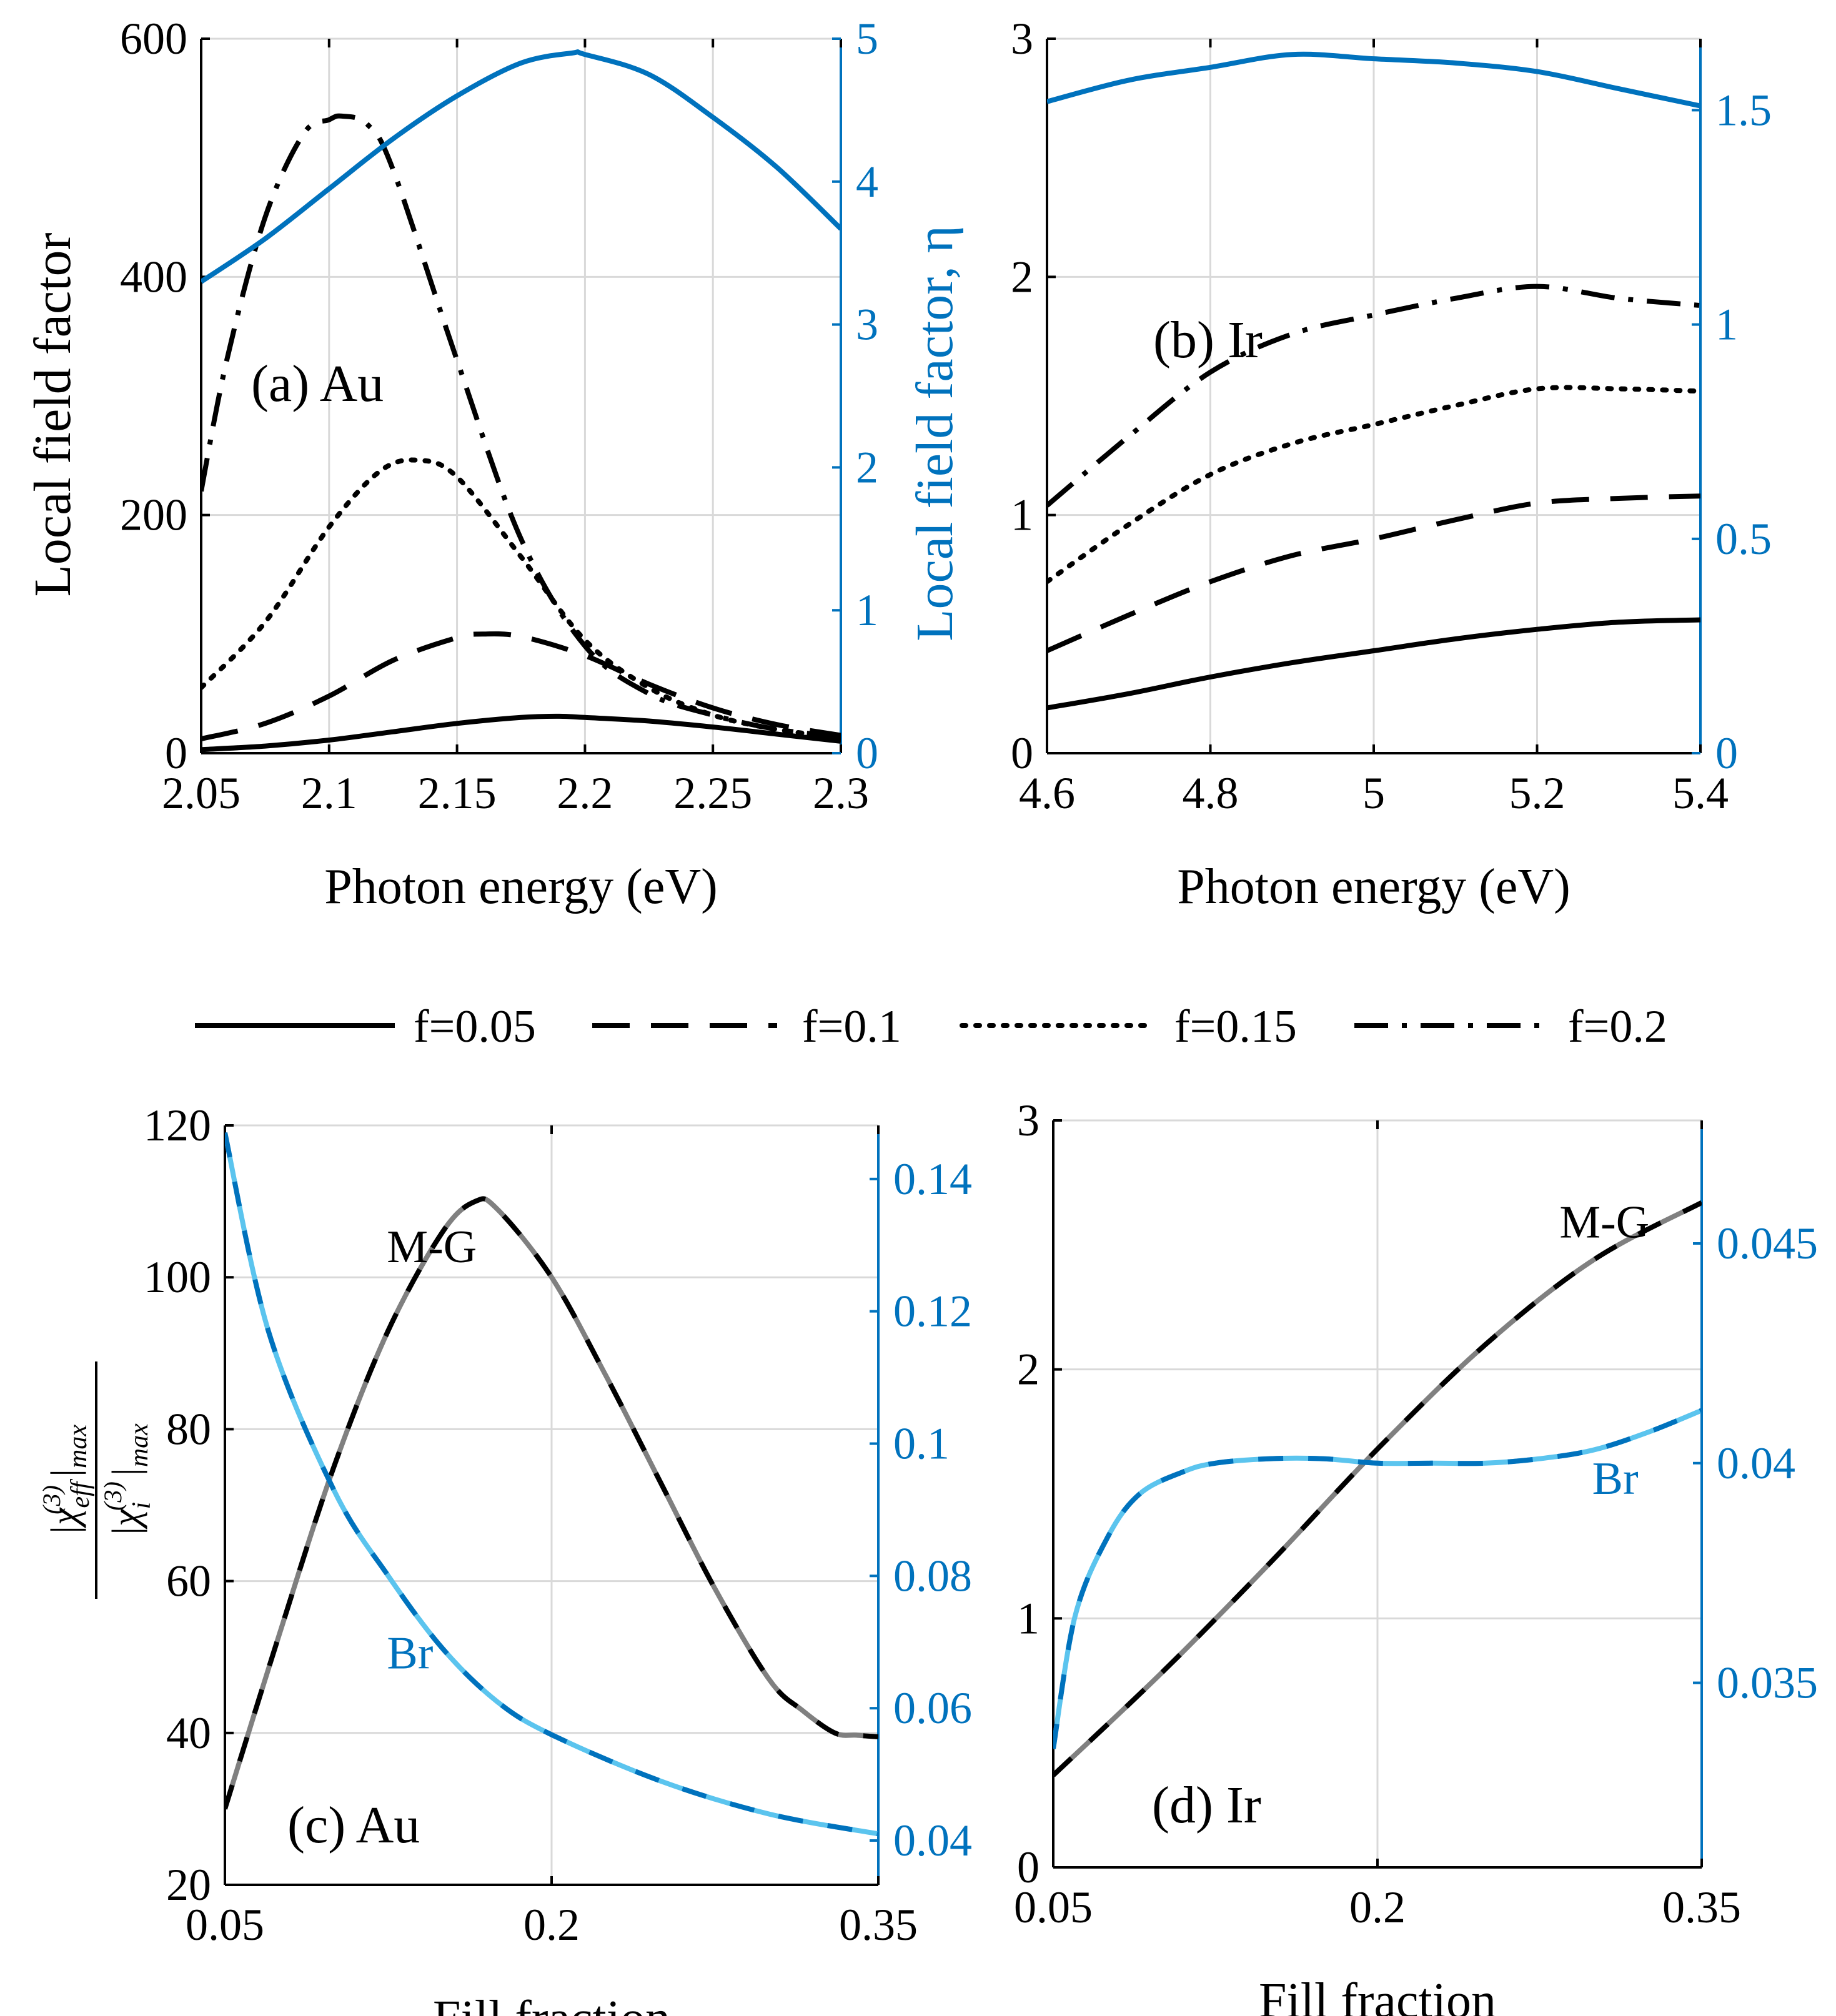 The image size is (1836, 2016). What do you see at coordinates (1617, 1026) in the screenshot?
I see `legend-label-4: f=0.2` at bounding box center [1617, 1026].